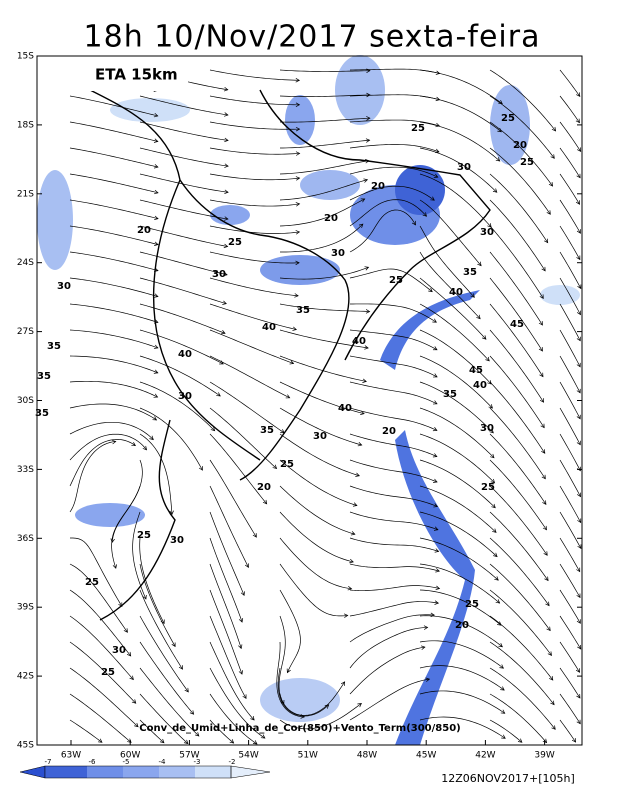 The height and width of the screenshot is (800, 618). What do you see at coordinates (367, 756) in the screenshot?
I see `lon-label: 48W` at bounding box center [367, 756].